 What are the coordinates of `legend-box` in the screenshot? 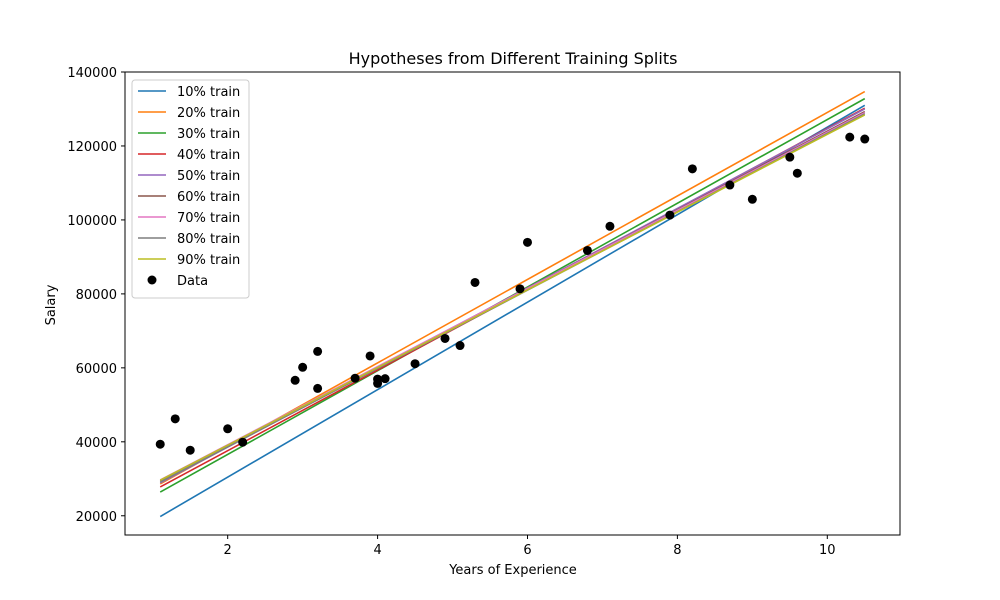 It's located at (190, 189).